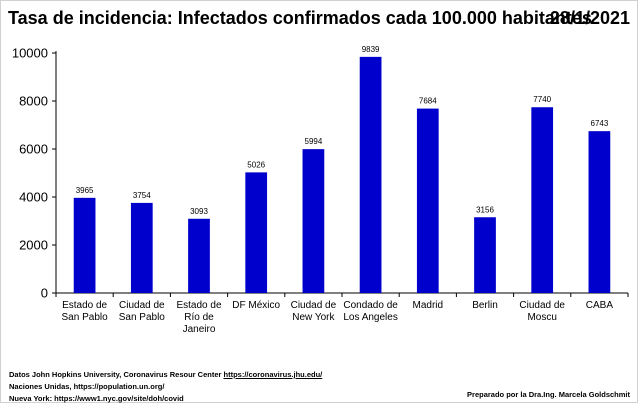 Image resolution: width=640 pixels, height=405 pixels. What do you see at coordinates (371, 49) in the screenshot?
I see `data-label: 9839` at bounding box center [371, 49].